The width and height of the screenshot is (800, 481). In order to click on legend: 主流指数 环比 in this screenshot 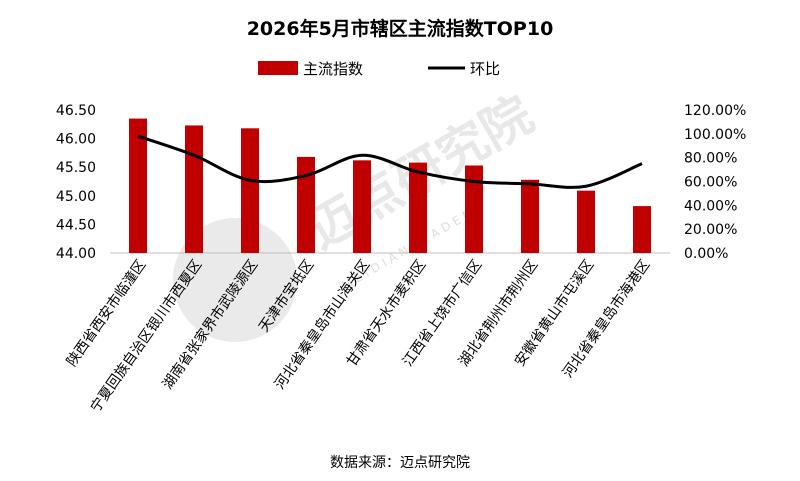, I will do `click(379, 69)`.